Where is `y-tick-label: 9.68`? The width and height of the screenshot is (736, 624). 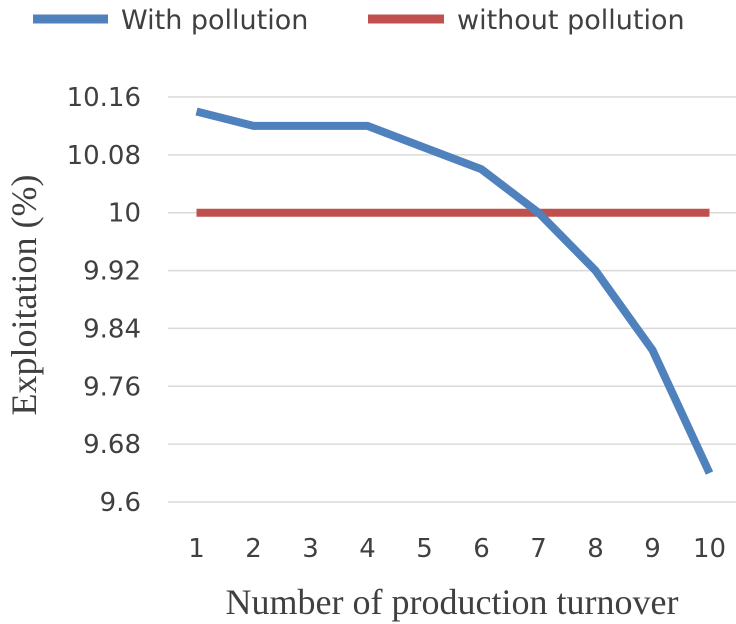
y-tick-label: 9.68 is located at coordinates (112, 445).